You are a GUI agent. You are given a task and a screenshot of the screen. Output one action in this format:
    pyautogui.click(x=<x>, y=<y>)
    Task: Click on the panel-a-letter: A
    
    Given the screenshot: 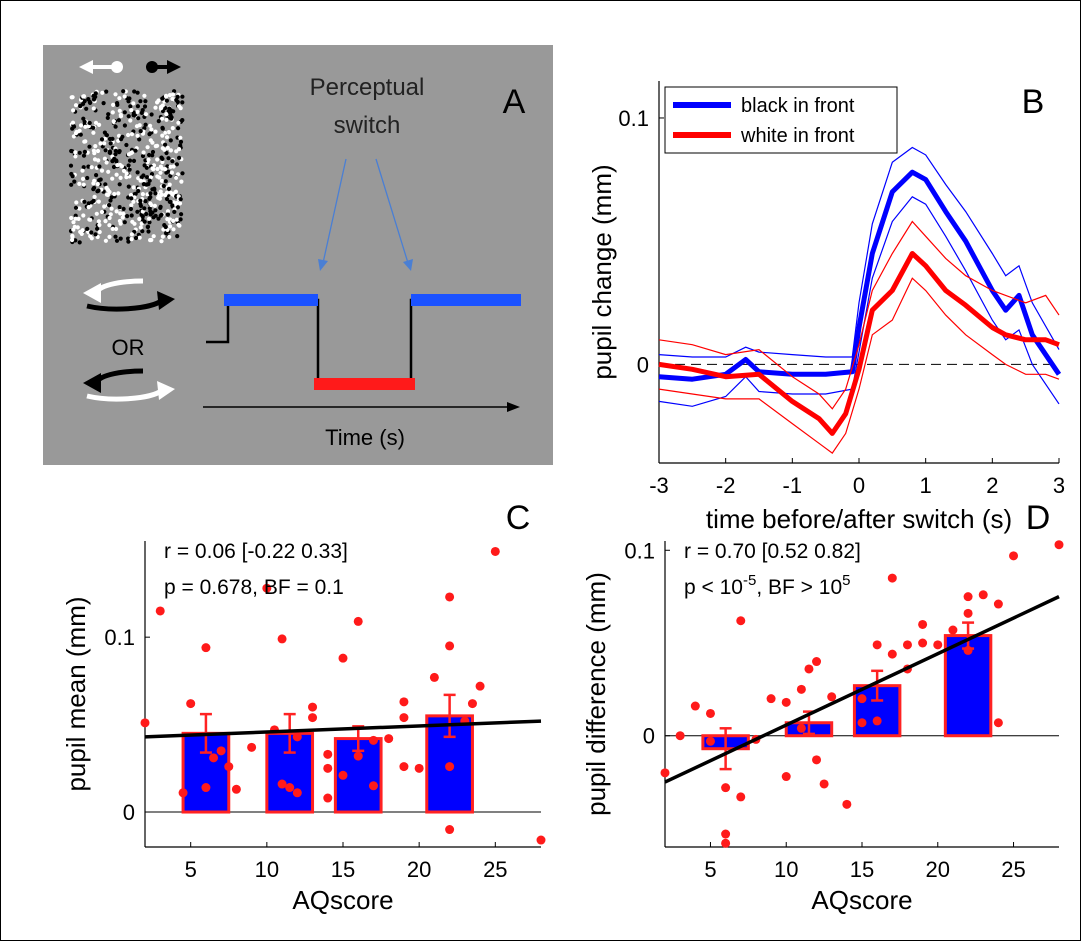 What is the action you would take?
    pyautogui.click(x=514, y=102)
    